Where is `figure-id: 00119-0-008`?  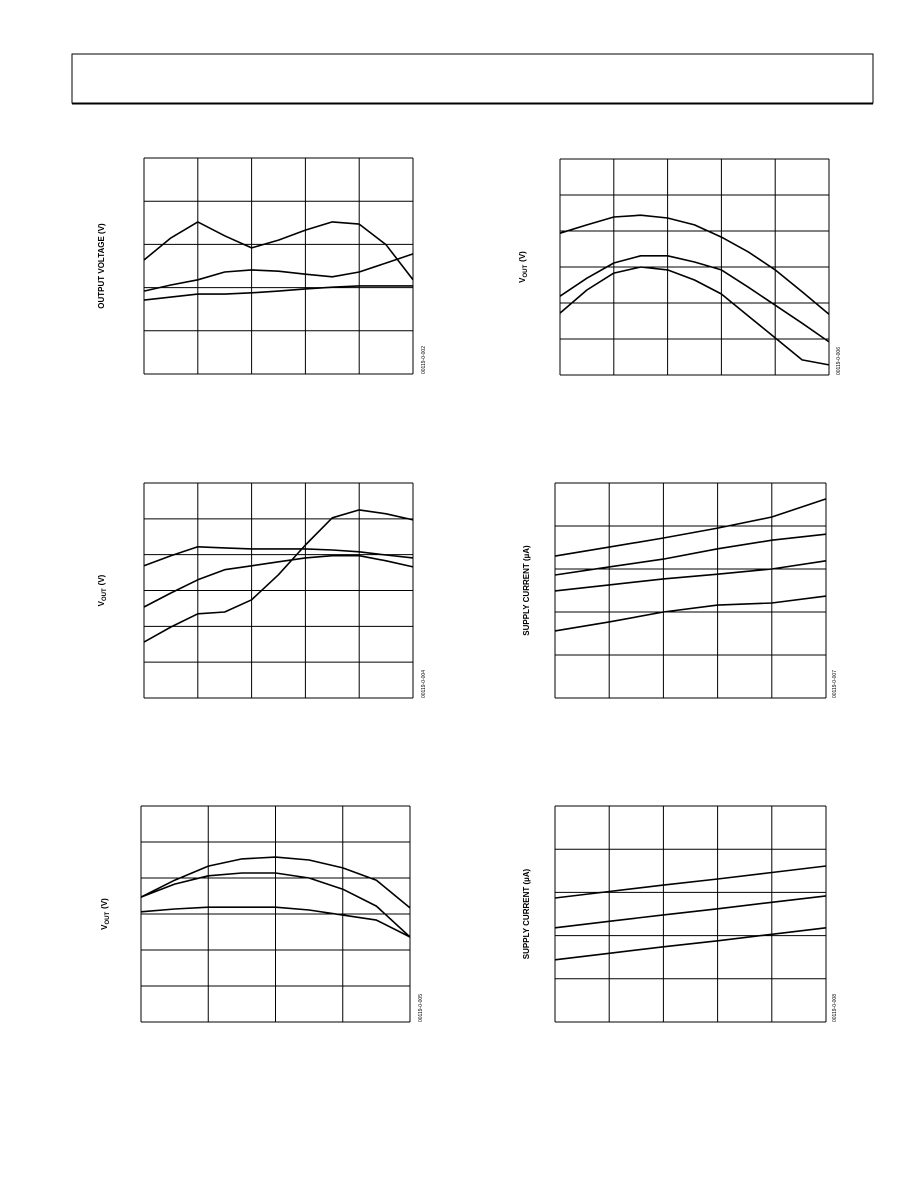
figure-id: 00119-0-008 is located at coordinates (835, 1008).